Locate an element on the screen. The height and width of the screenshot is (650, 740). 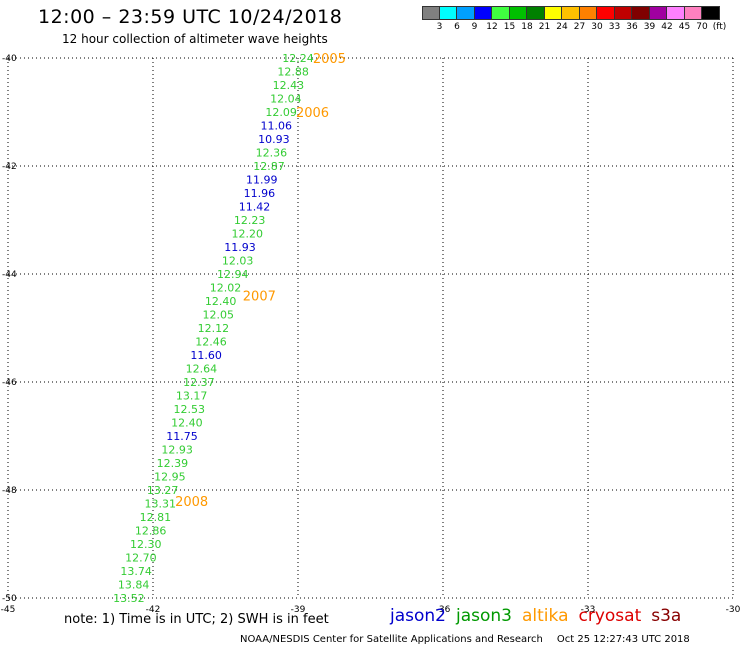
x-tick-label: -42 is located at coordinates (153, 610).